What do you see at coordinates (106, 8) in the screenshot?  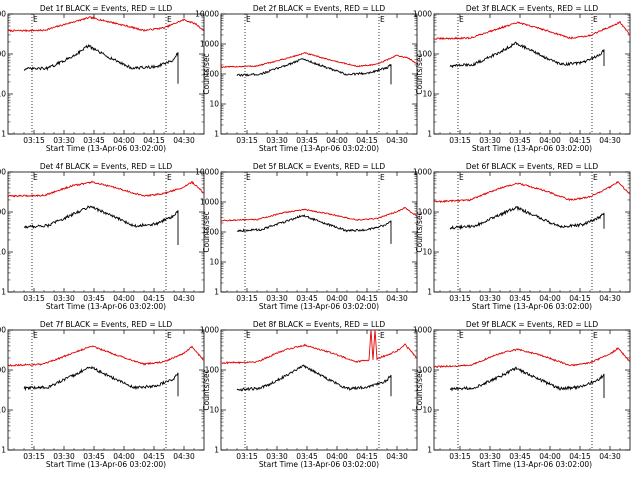 I see `panel-title: Det 1f BLACK = Events, RED = LLD` at bounding box center [106, 8].